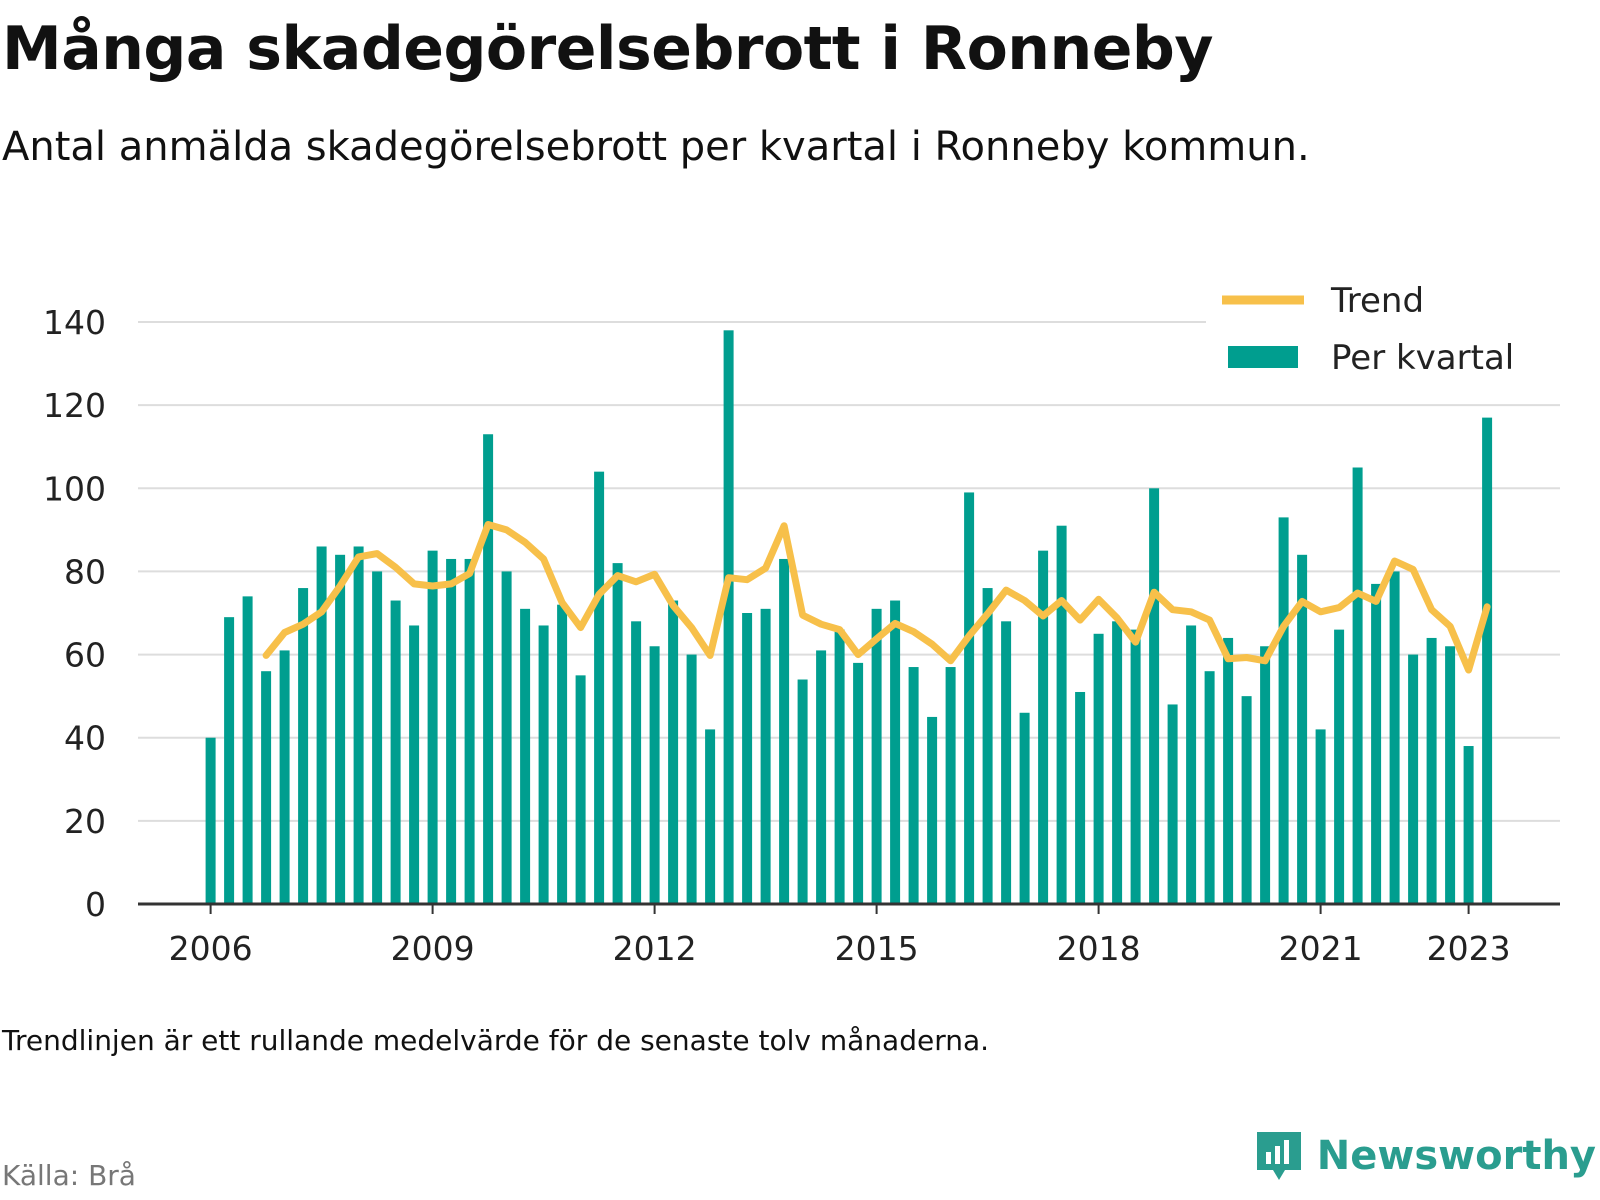  I want to click on trend-line, so click(876, 597).